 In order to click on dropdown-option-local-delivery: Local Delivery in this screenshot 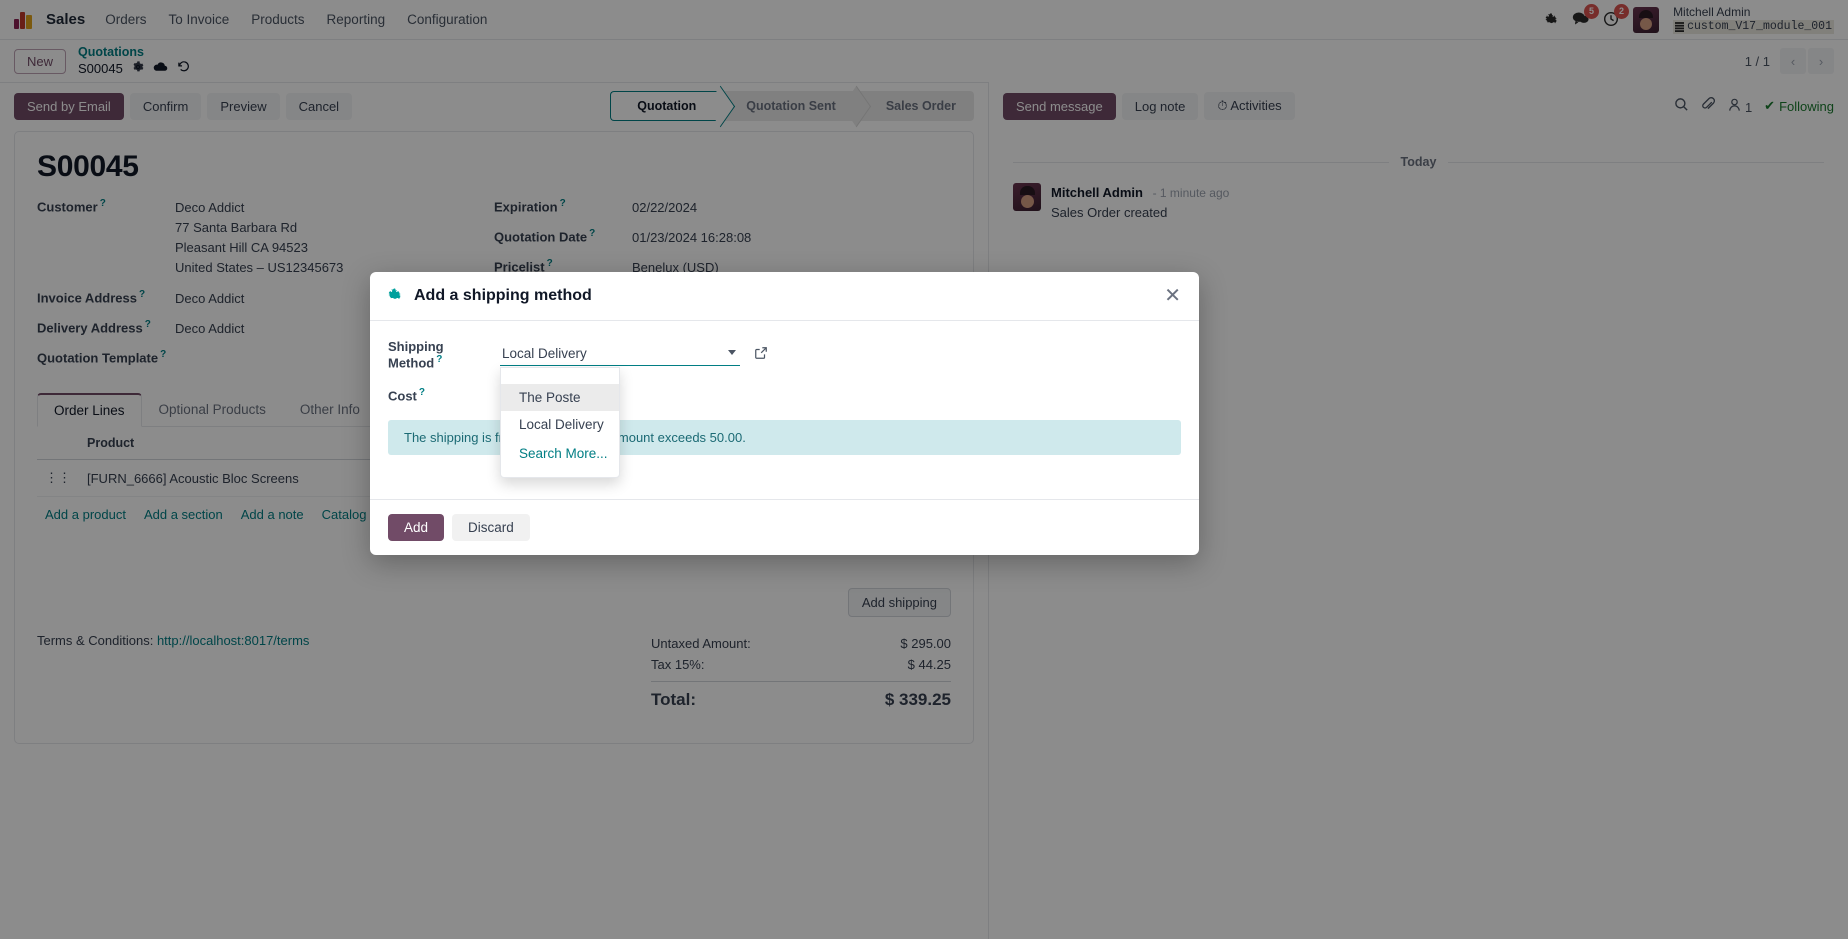, I will do `click(561, 424)`.